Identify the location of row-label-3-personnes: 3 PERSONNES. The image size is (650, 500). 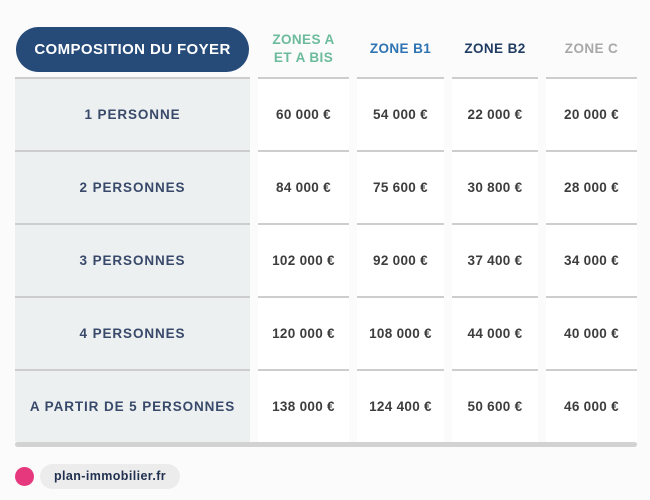
(132, 259).